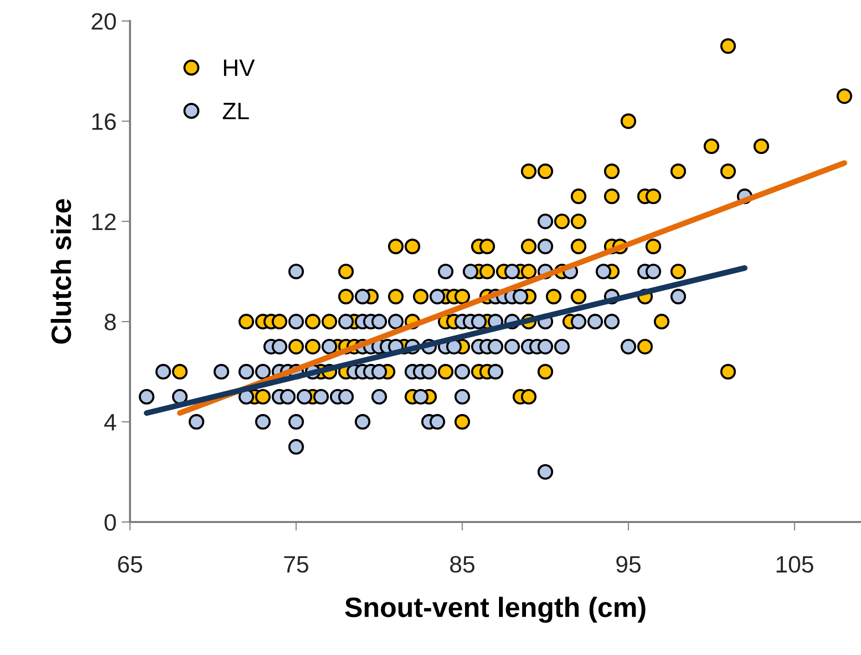 Image resolution: width=861 pixels, height=655 pixels. What do you see at coordinates (235, 111) in the screenshot?
I see `legend-label: ZL` at bounding box center [235, 111].